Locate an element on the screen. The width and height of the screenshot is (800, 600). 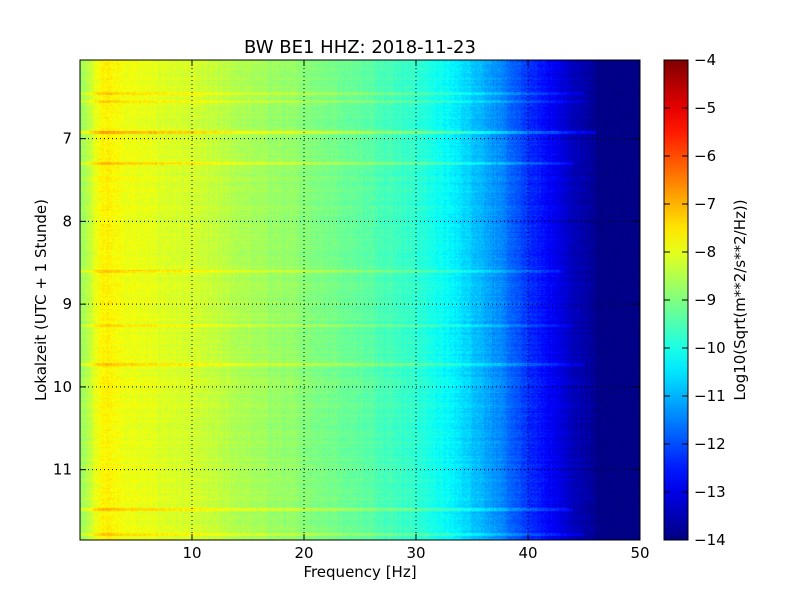
x-tick-label: 50 is located at coordinates (639, 553).